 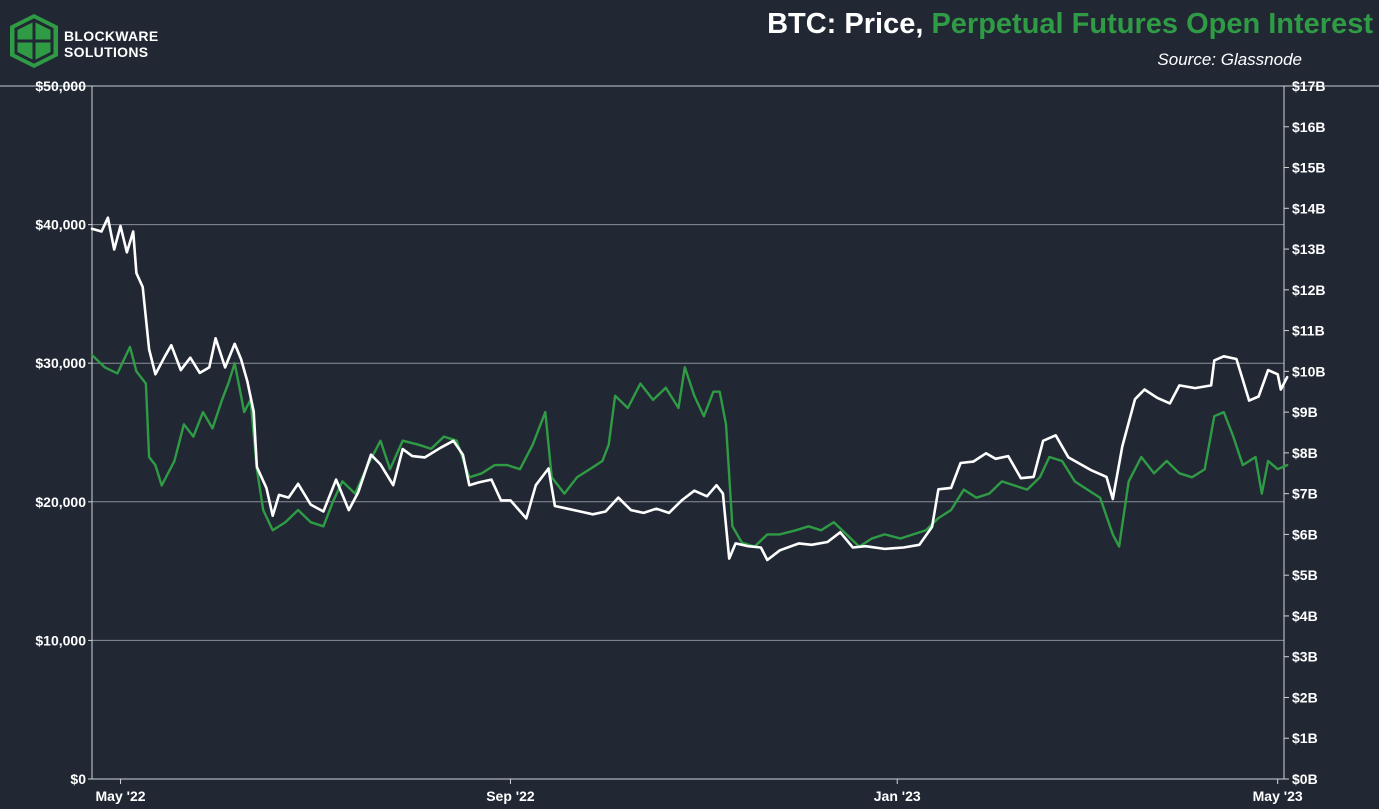 I want to click on brand-name: BLOCKWARE SOLUTIONS, so click(x=111, y=44).